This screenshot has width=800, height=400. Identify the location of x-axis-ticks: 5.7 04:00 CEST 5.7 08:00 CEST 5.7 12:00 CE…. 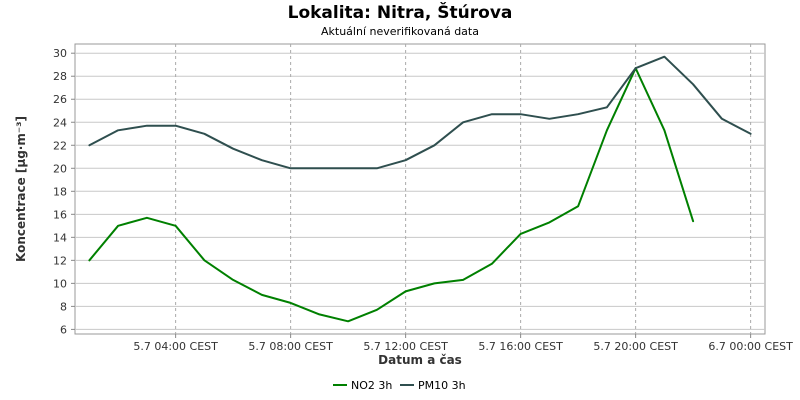
(463, 343).